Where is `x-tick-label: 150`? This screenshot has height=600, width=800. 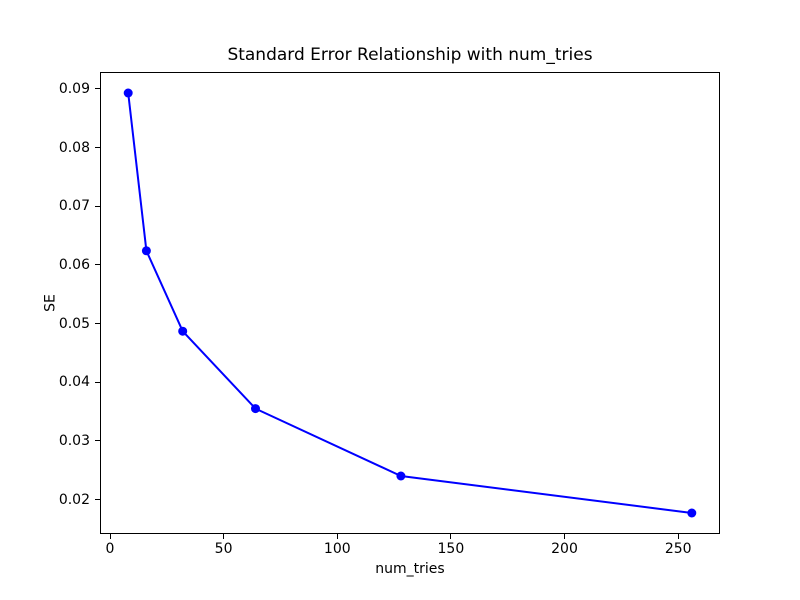 x-tick-label: 150 is located at coordinates (451, 549).